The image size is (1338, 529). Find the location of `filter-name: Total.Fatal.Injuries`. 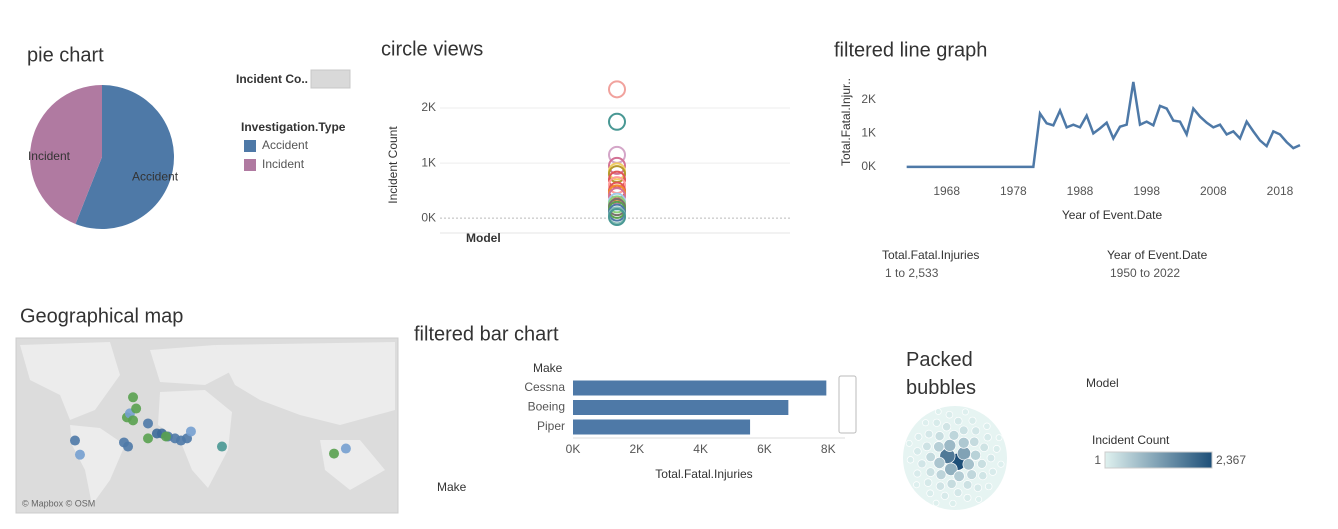

filter-name: Total.Fatal.Injuries is located at coordinates (930, 255).